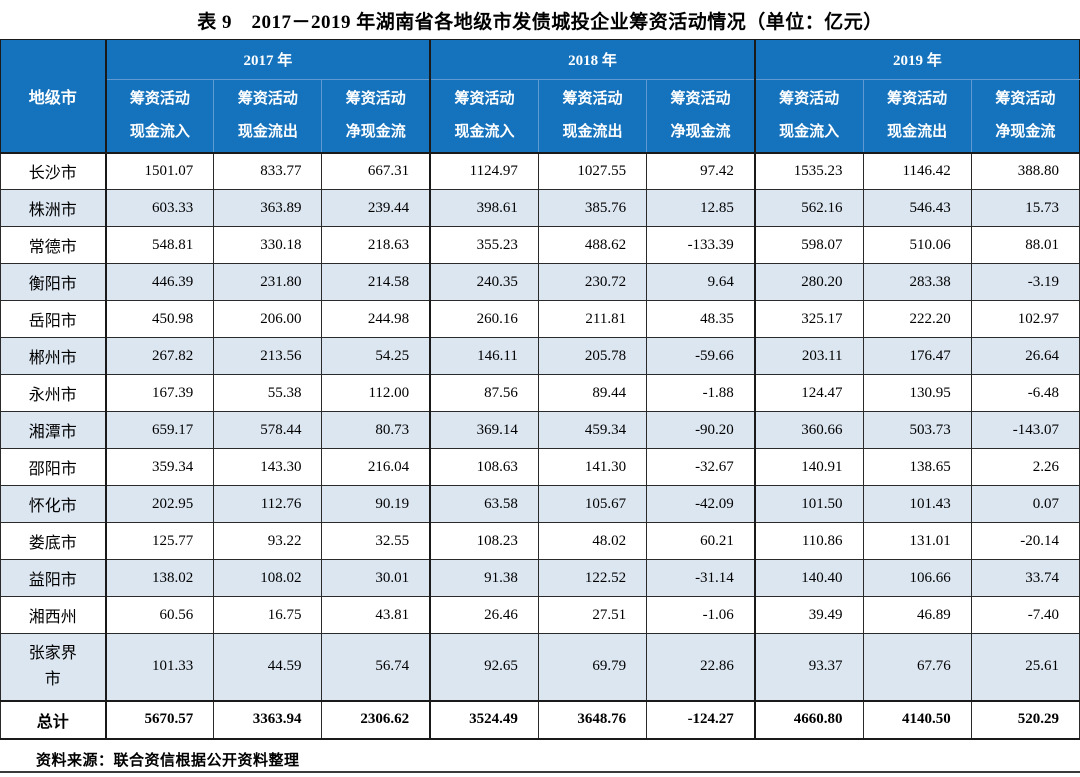  I want to click on city-name-text: 长沙市, so click(52, 174).